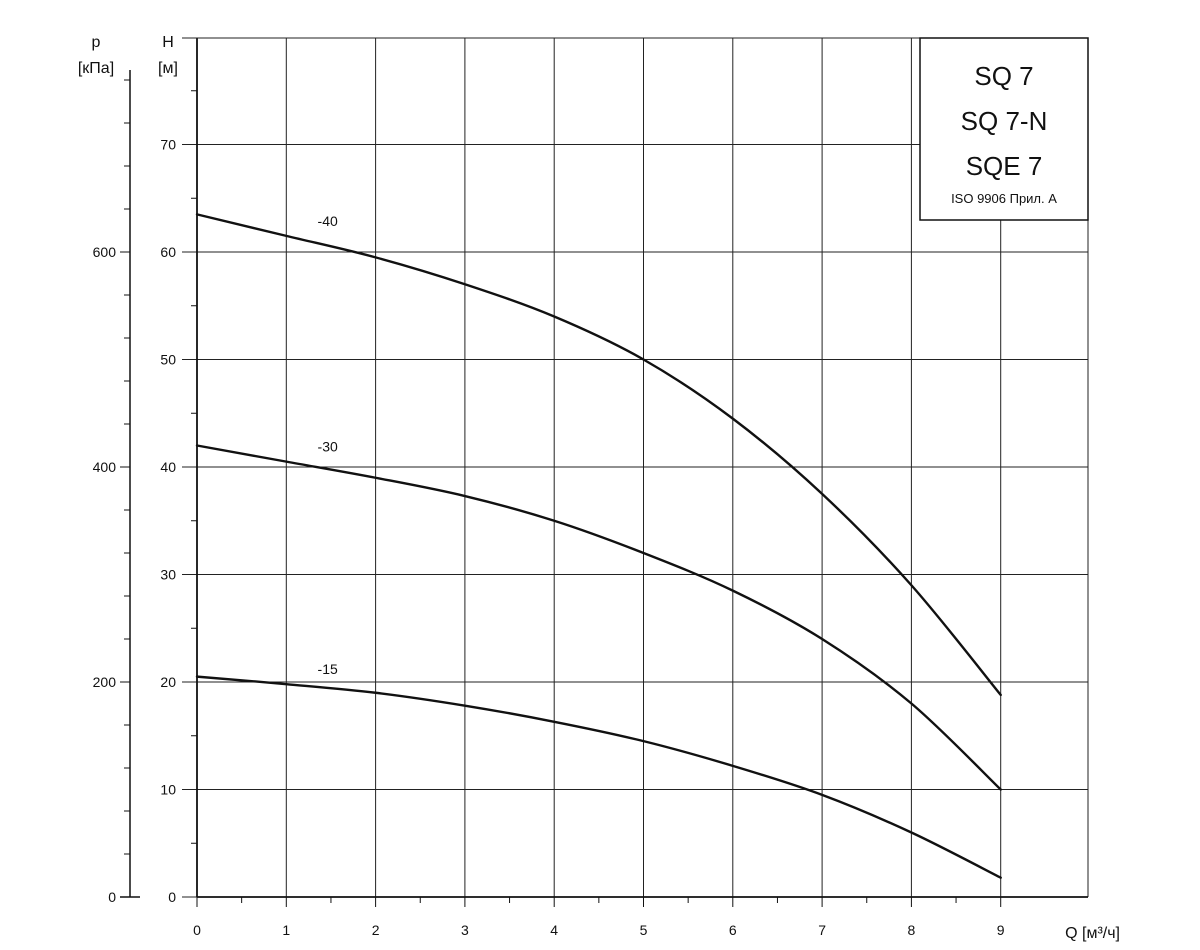 Image resolution: width=1200 pixels, height=950 pixels. I want to click on curve--15, so click(598, 777).